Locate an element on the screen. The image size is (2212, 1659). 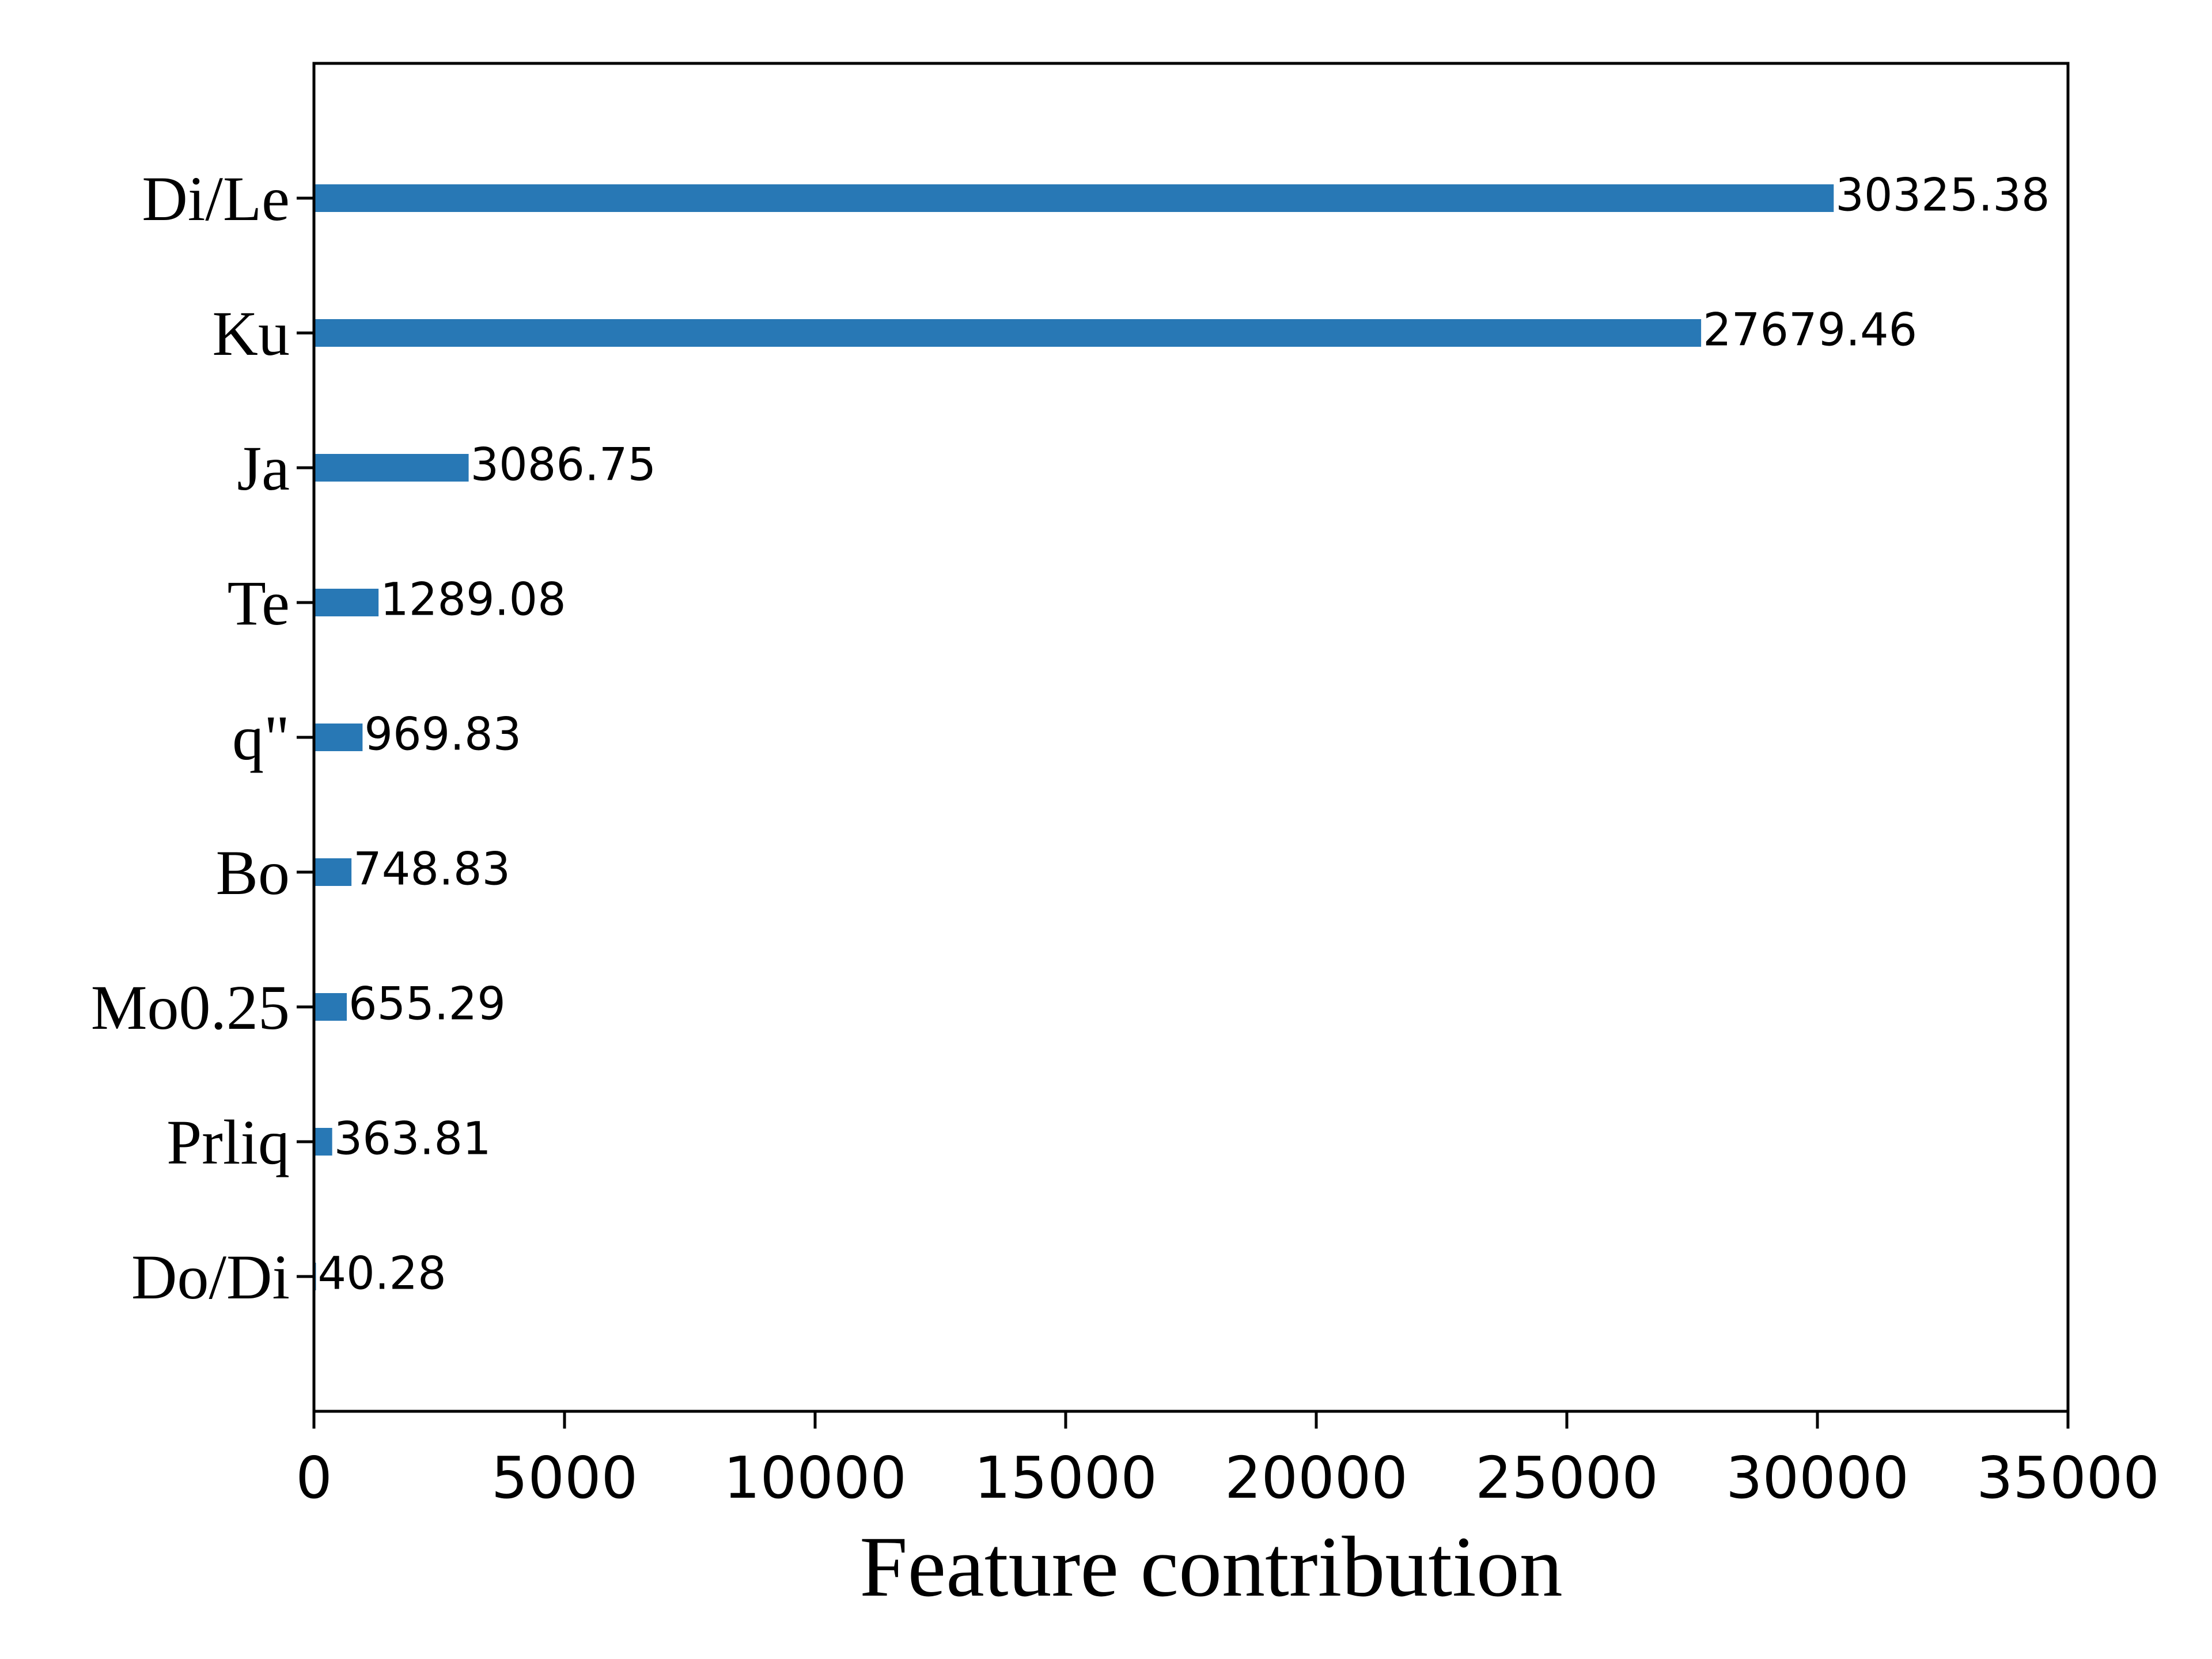
category-label-6: Mo0.25 is located at coordinates (190, 1007).